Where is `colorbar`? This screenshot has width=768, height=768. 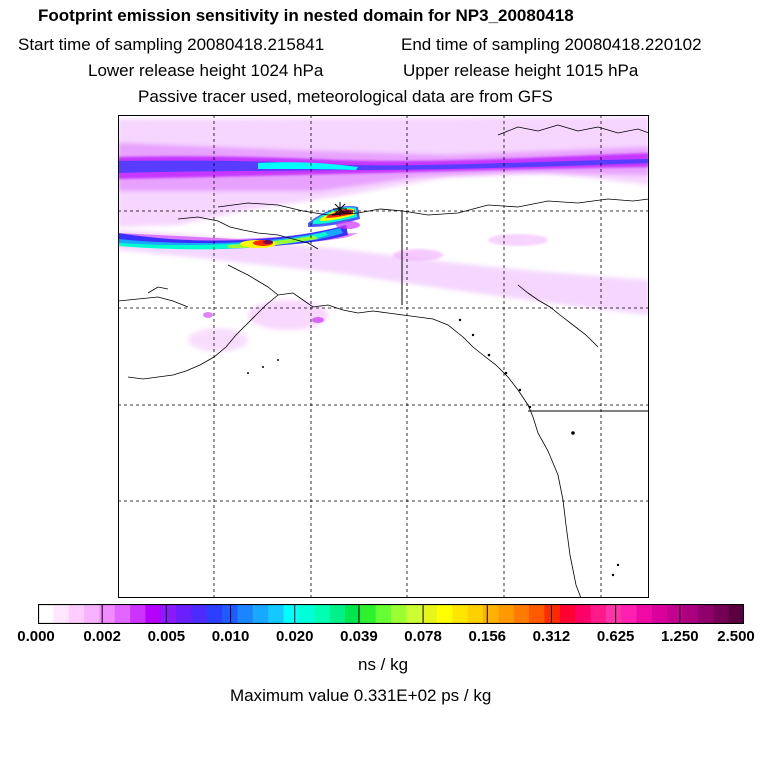
colorbar is located at coordinates (391, 614).